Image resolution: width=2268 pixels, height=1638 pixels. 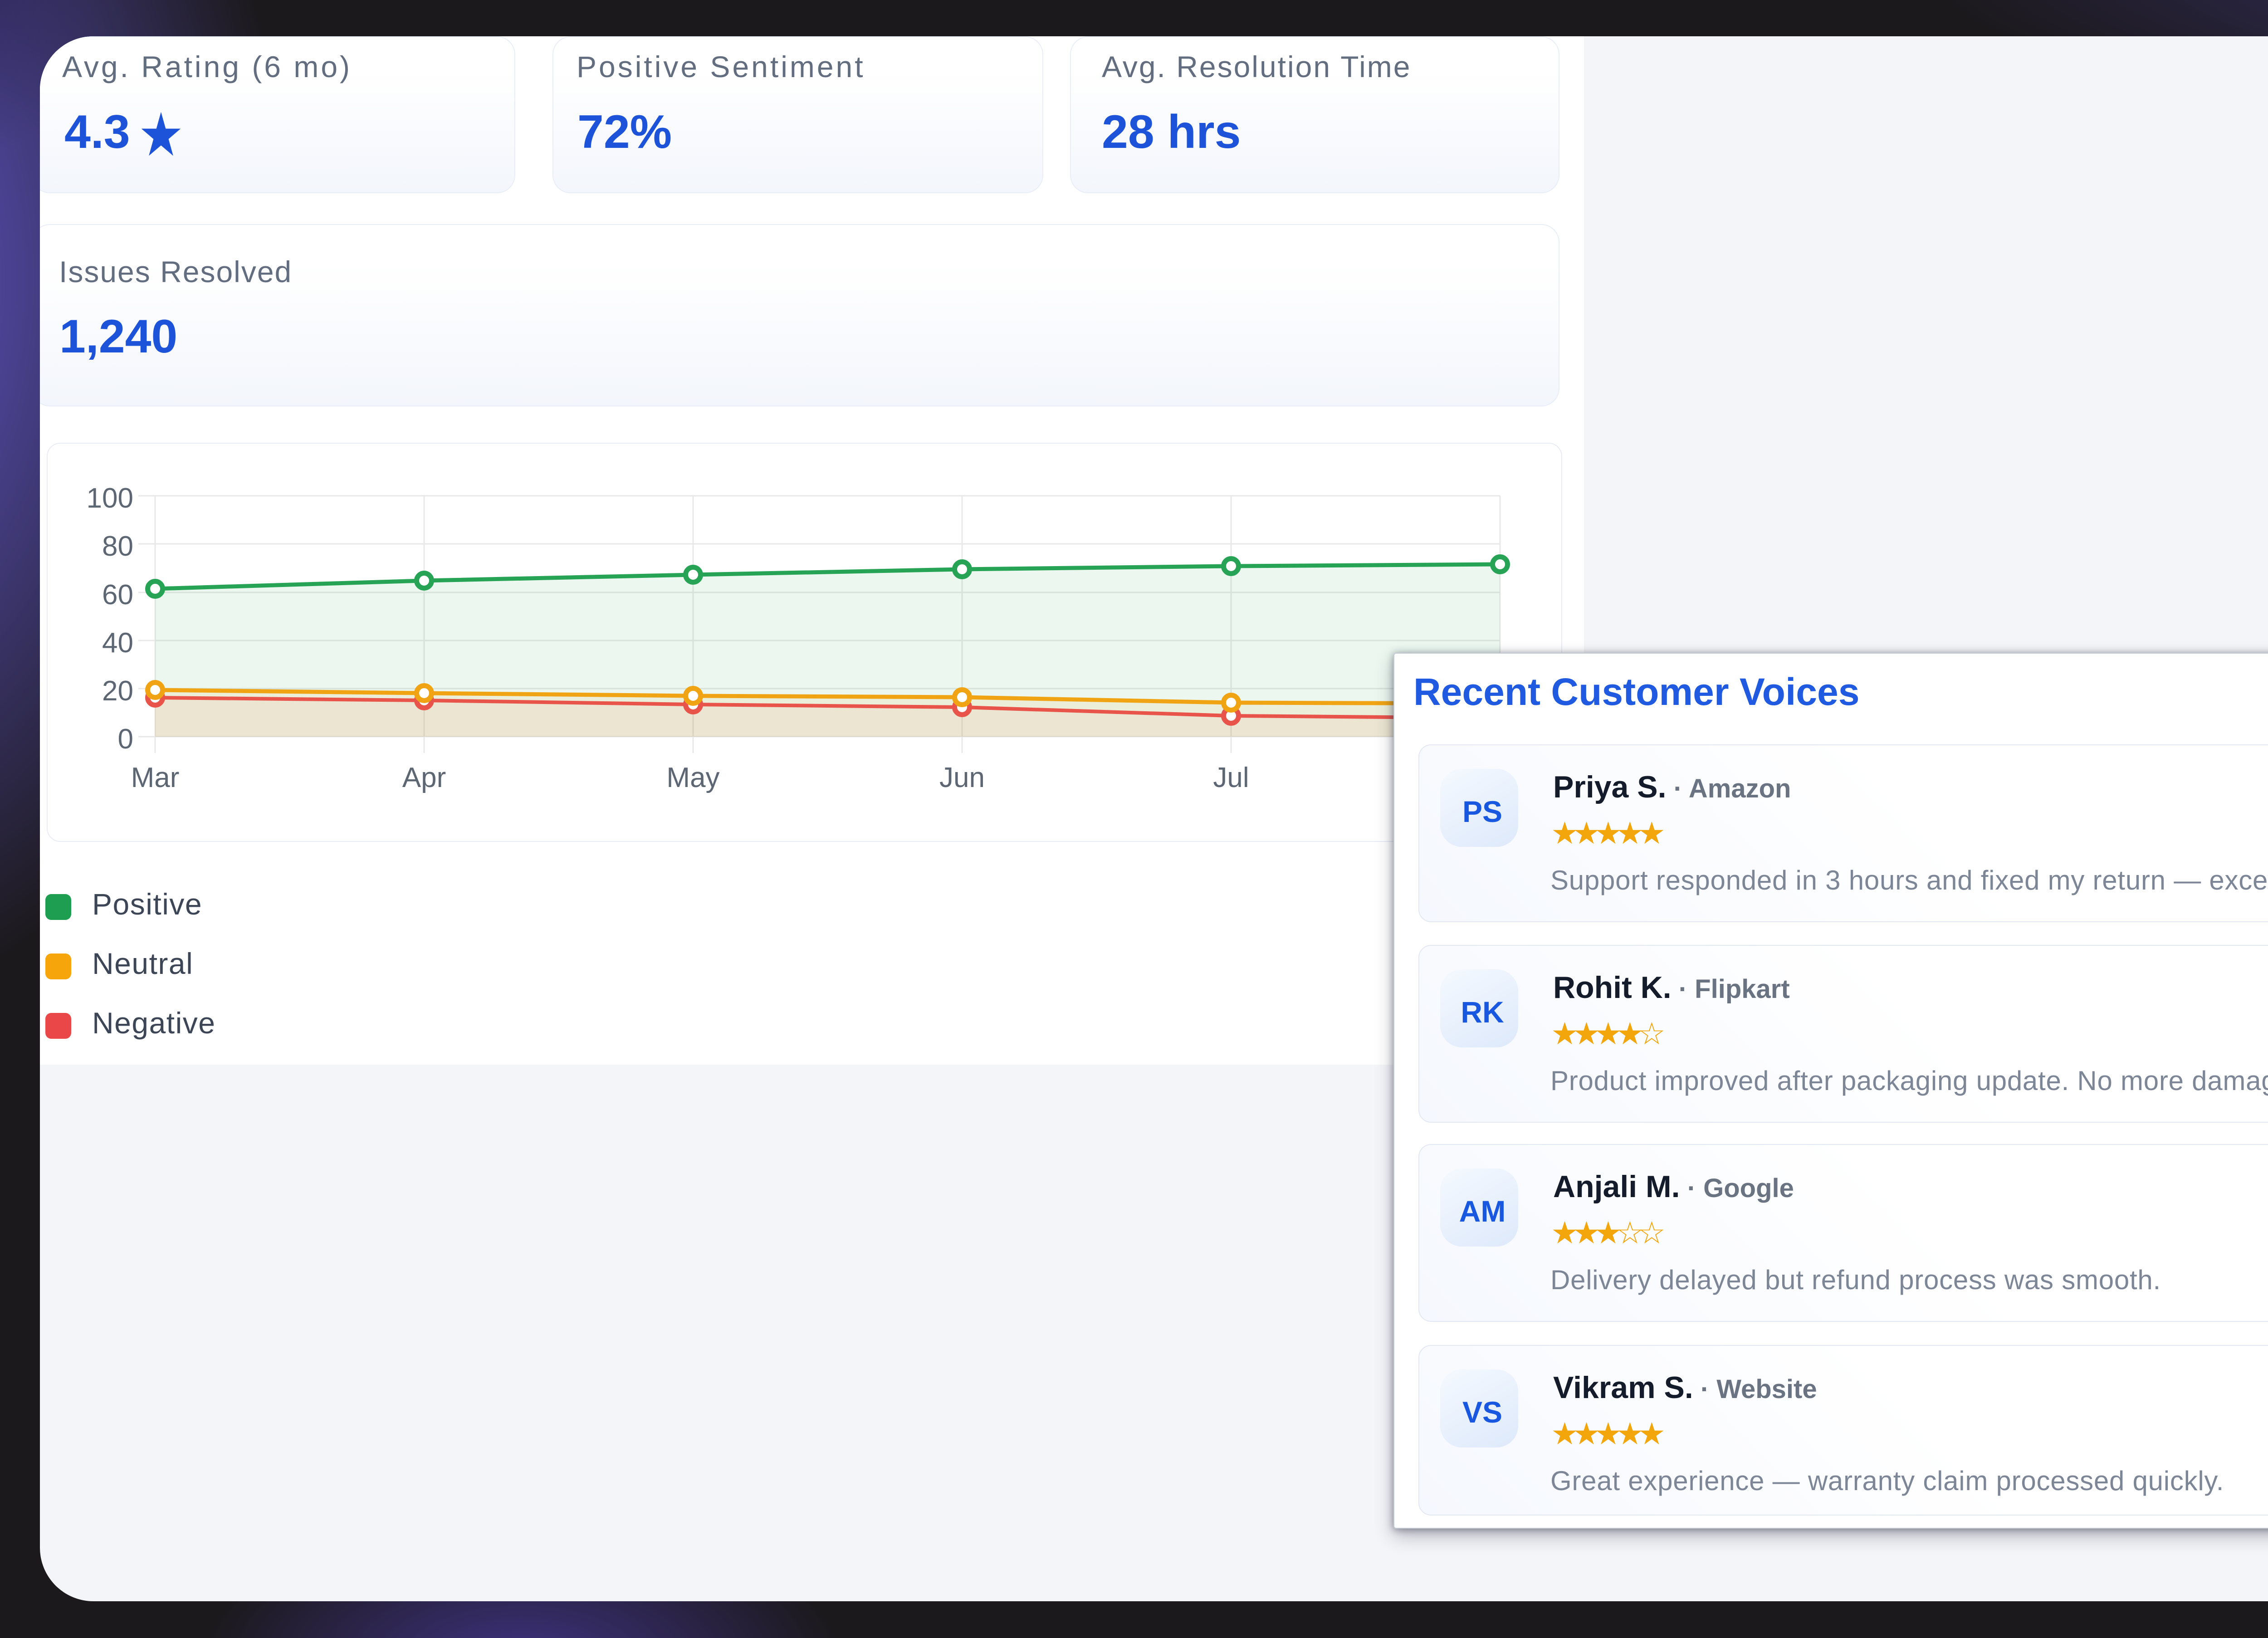 What do you see at coordinates (118, 595) in the screenshot?
I see `svg-text: 60` at bounding box center [118, 595].